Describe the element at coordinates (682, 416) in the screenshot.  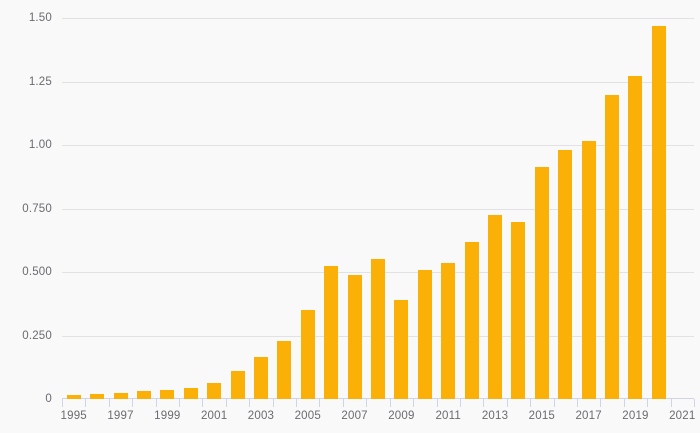
I see `x-axis-tick-label: 2021` at that location.